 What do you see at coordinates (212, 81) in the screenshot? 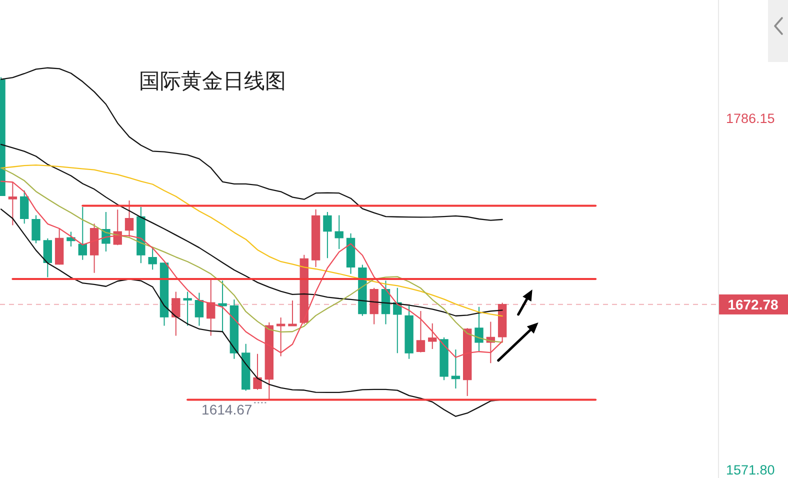
I see `text: 国际黄金日线图` at bounding box center [212, 81].